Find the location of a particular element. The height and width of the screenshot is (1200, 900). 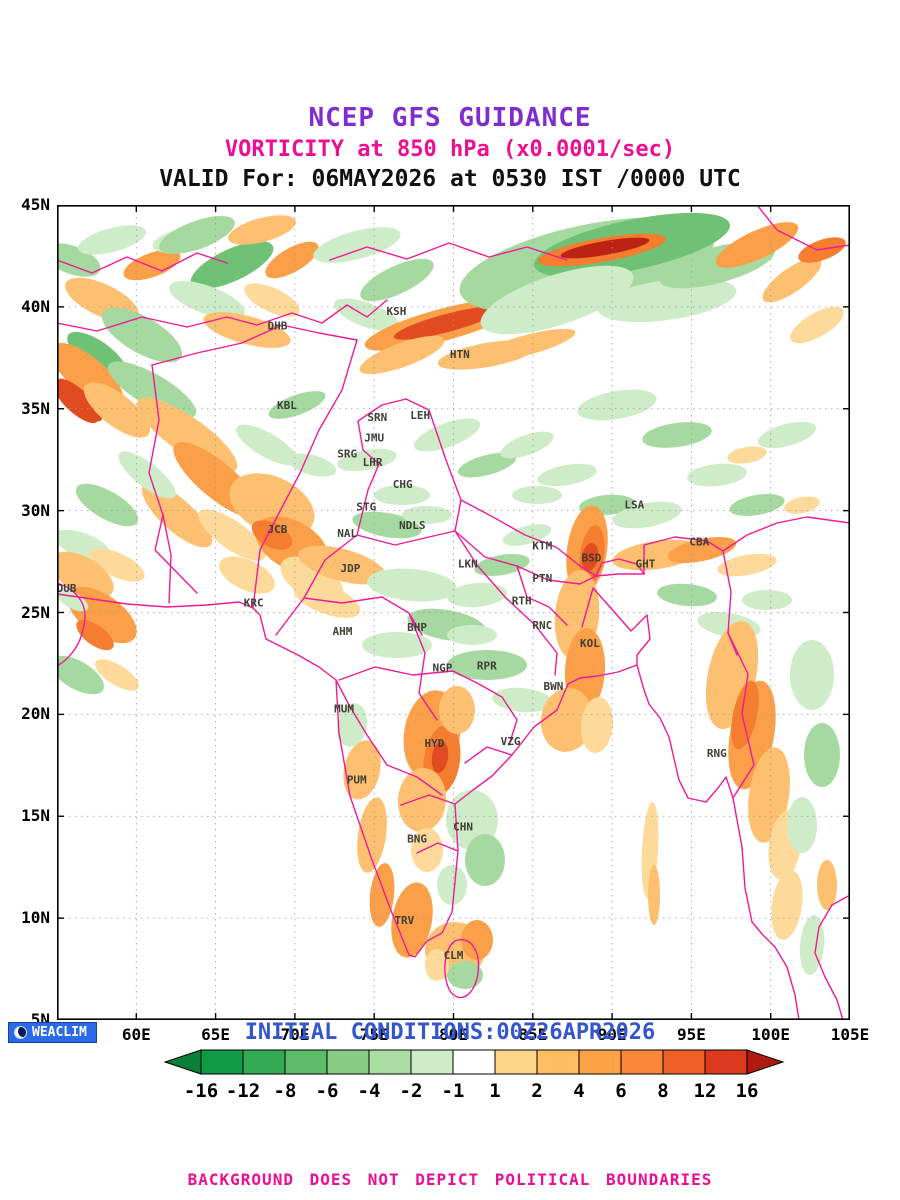

city-label: TRV is located at coordinates (404, 920).